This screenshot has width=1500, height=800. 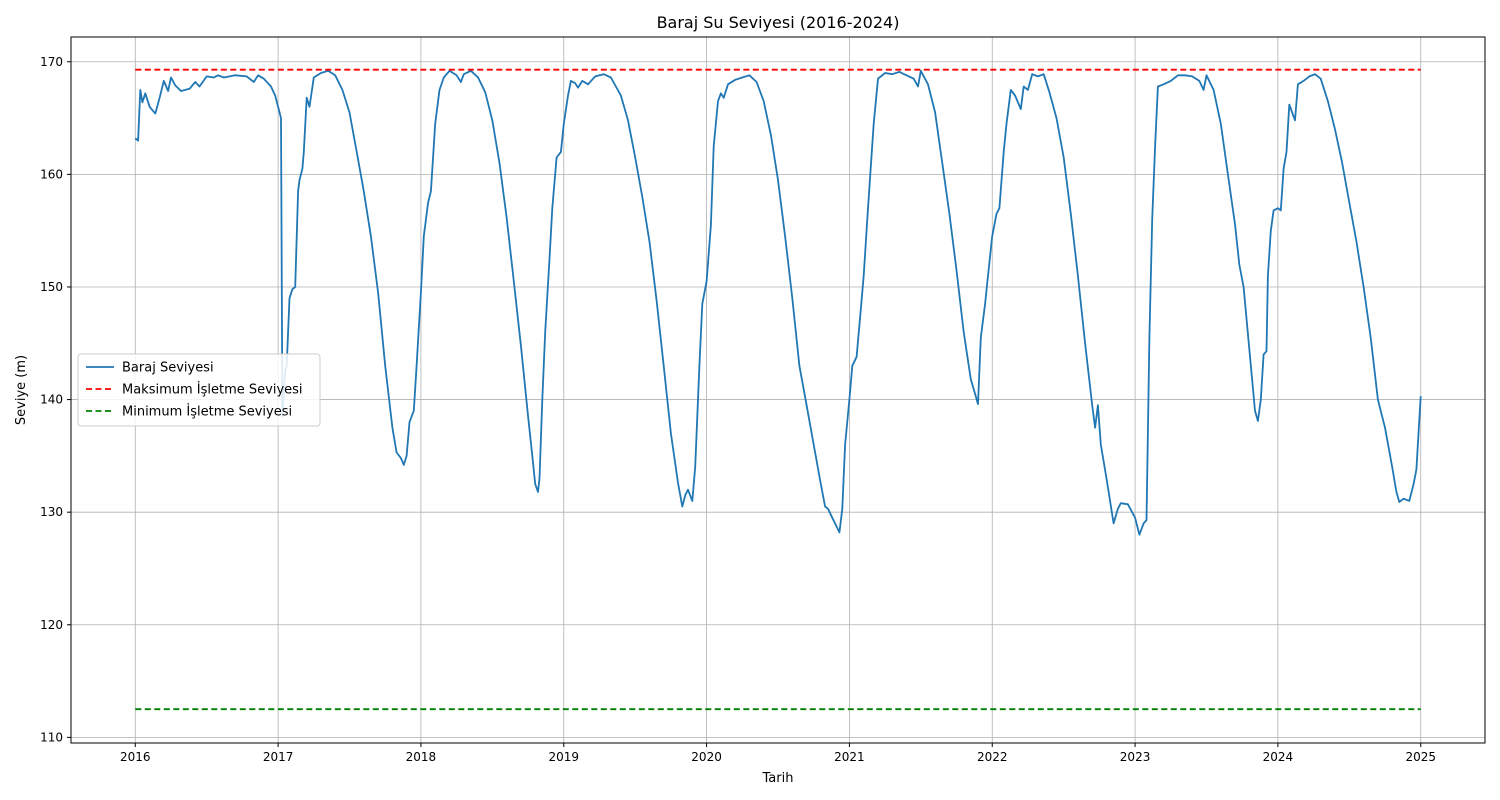 I want to click on x-tick-label: 2020, so click(x=706, y=757).